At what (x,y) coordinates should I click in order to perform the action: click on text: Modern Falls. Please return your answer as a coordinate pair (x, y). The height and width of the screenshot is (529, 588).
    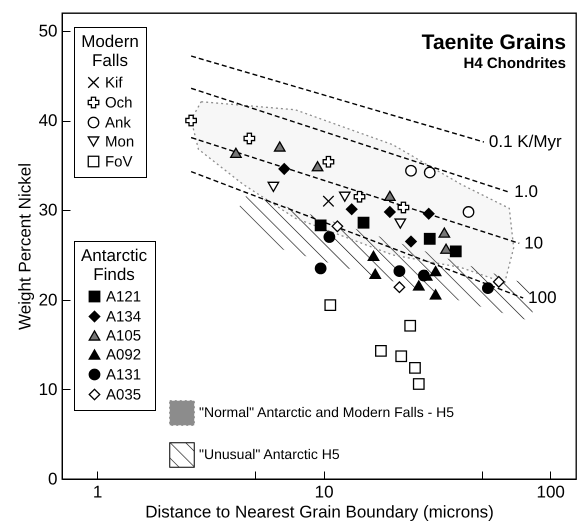
    Looking at the image, I should click on (110, 51).